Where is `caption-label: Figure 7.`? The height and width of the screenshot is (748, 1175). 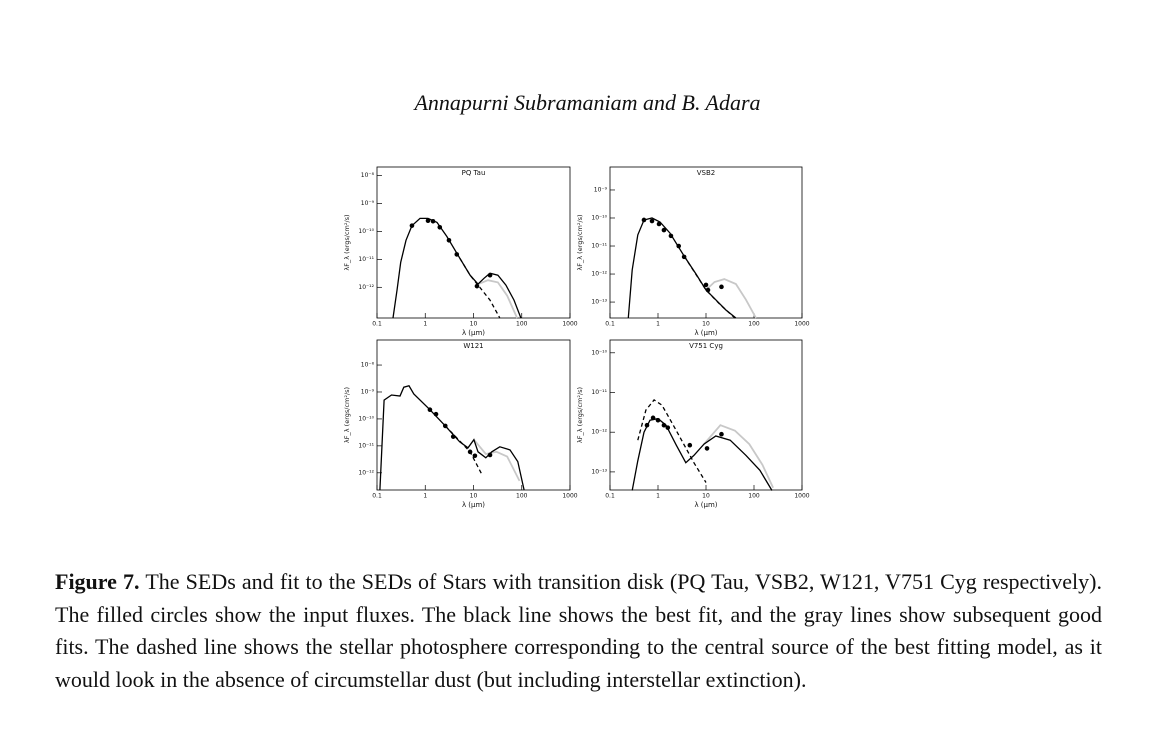 caption-label: Figure 7. is located at coordinates (97, 581).